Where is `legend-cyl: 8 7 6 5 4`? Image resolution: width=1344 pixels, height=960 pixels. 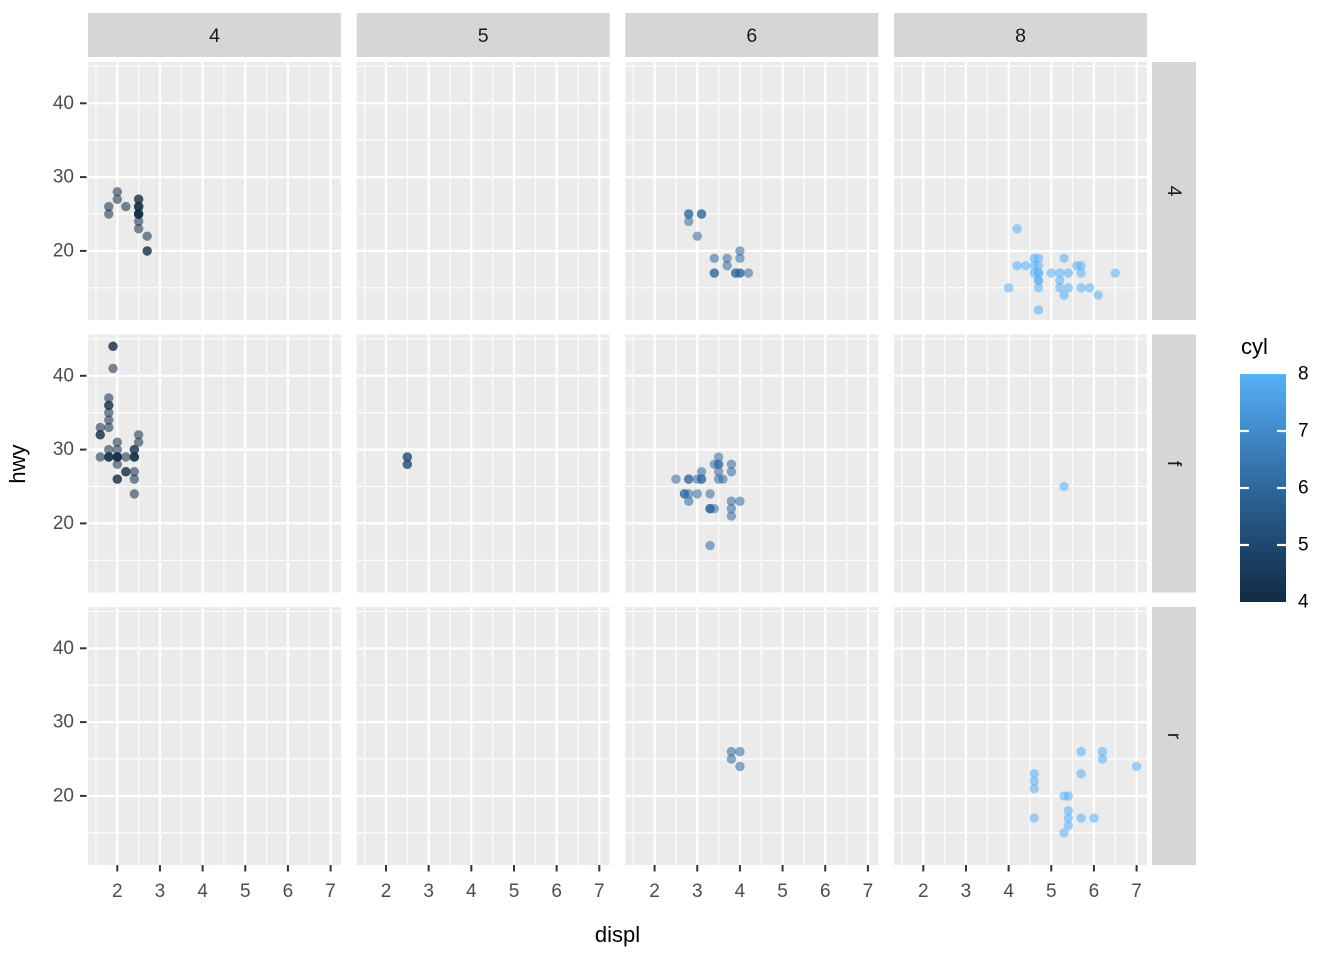
legend-cyl: 8 7 6 5 4 is located at coordinates (1274, 488).